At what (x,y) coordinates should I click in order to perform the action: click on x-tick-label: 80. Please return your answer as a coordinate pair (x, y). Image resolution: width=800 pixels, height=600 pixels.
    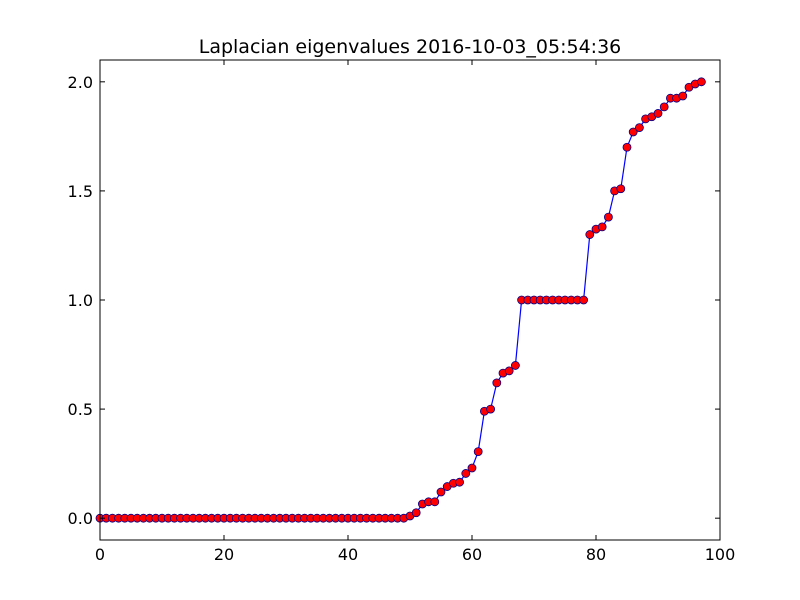
    Looking at the image, I should click on (596, 554).